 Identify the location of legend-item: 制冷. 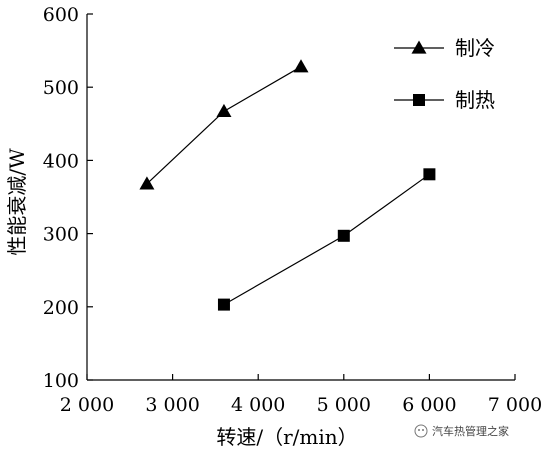
(444, 48).